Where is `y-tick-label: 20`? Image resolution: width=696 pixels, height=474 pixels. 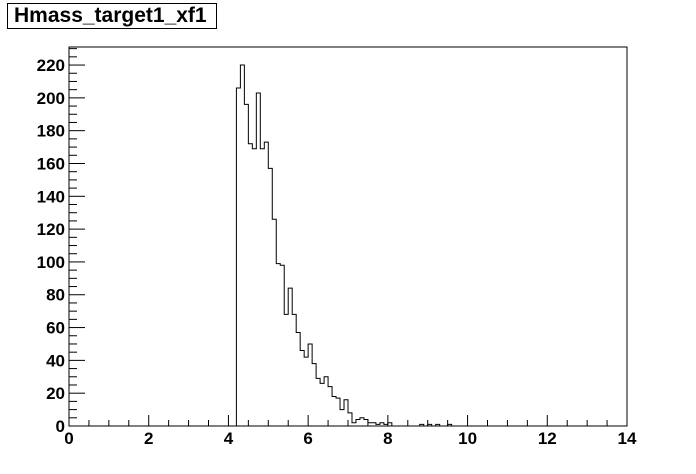 y-tick-label: 20 is located at coordinates (55, 393).